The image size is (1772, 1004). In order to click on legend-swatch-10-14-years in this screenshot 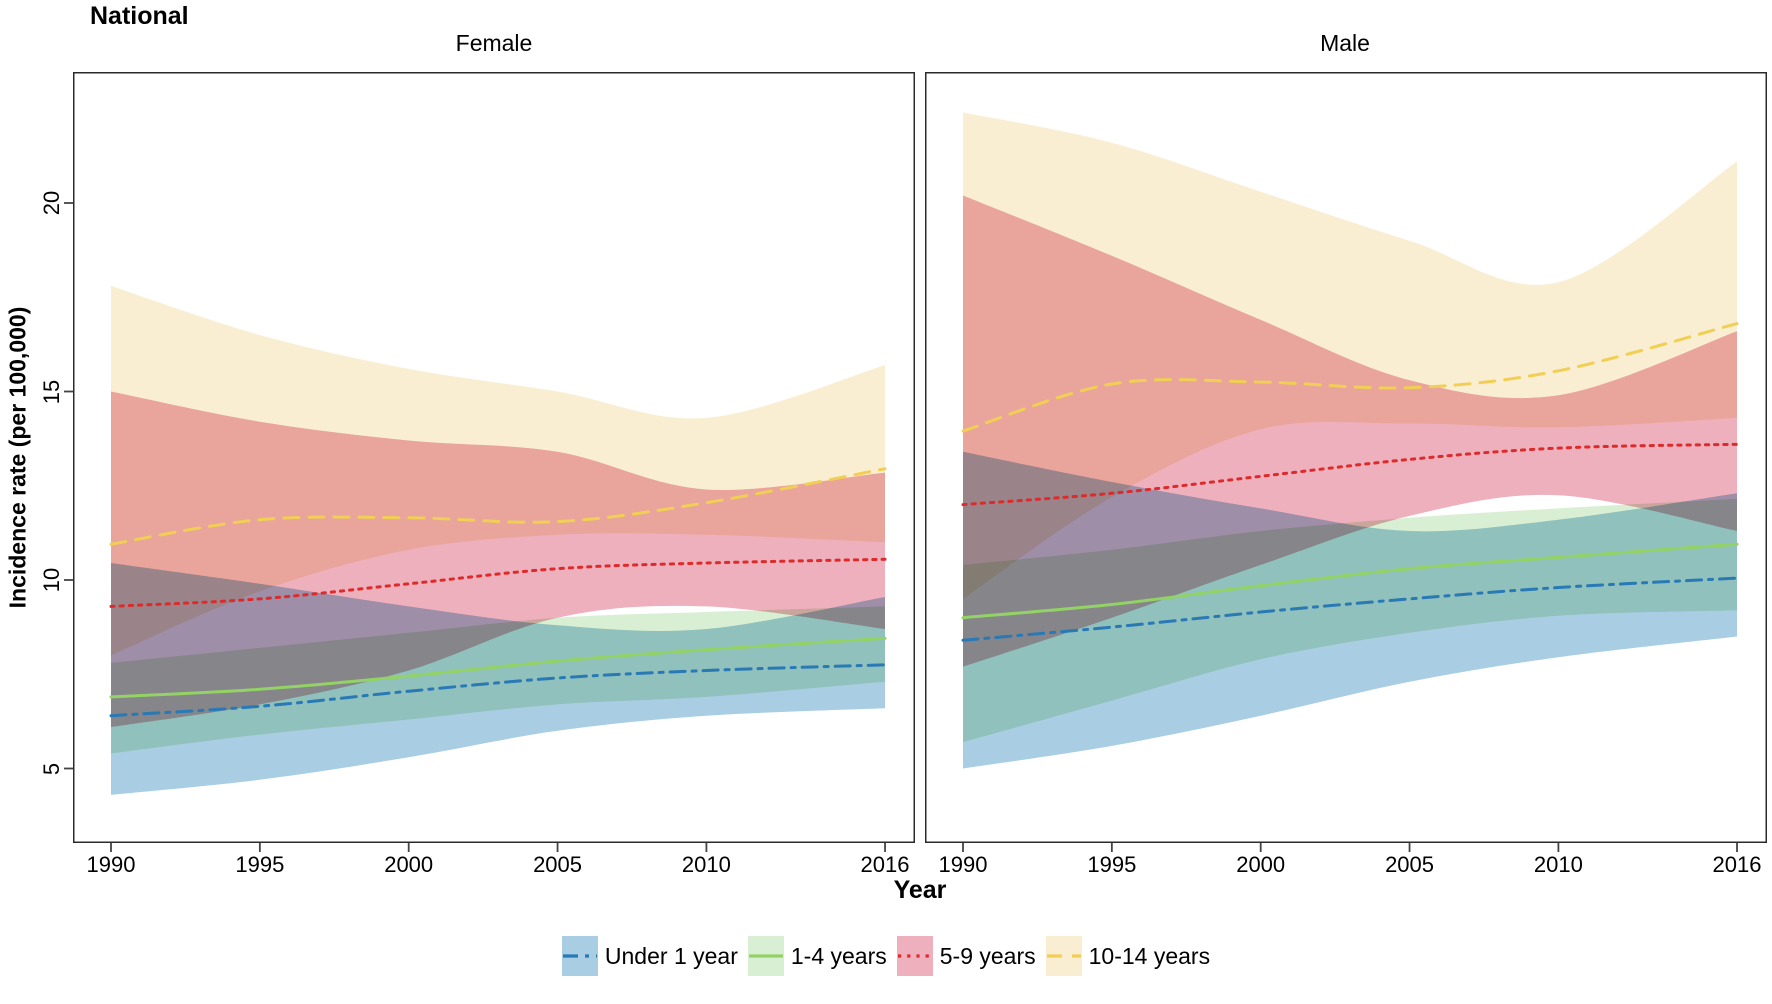, I will do `click(1063, 956)`.